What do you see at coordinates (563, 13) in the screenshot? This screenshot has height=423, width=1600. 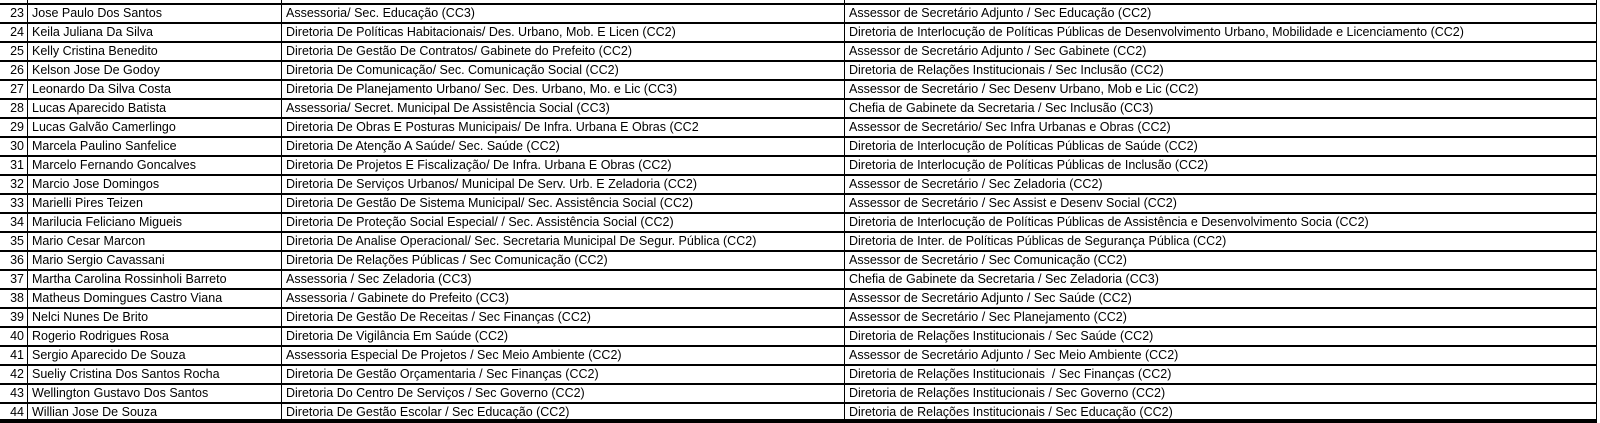 I see `current-position-cell: Assessoria/ Sec. Educação (CC3)` at bounding box center [563, 13].